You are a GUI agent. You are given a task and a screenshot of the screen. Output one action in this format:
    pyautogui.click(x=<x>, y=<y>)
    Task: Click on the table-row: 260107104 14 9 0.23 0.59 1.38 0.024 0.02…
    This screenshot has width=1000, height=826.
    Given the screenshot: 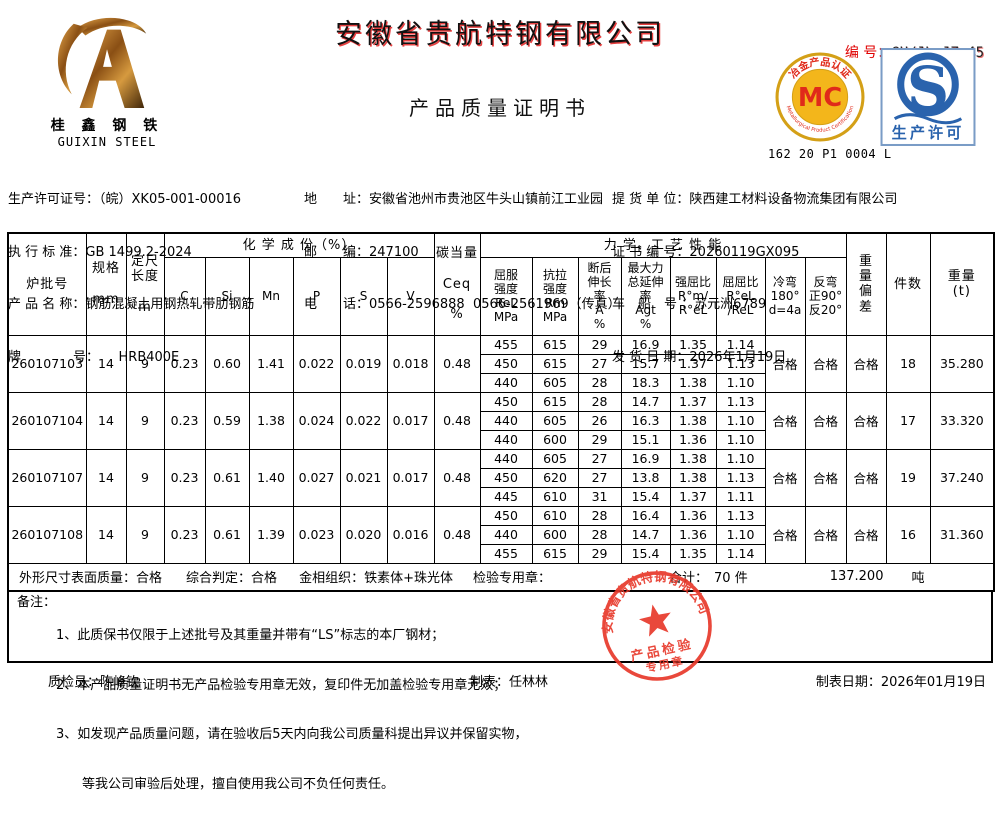 What is the action you would take?
    pyautogui.click(x=501, y=420)
    